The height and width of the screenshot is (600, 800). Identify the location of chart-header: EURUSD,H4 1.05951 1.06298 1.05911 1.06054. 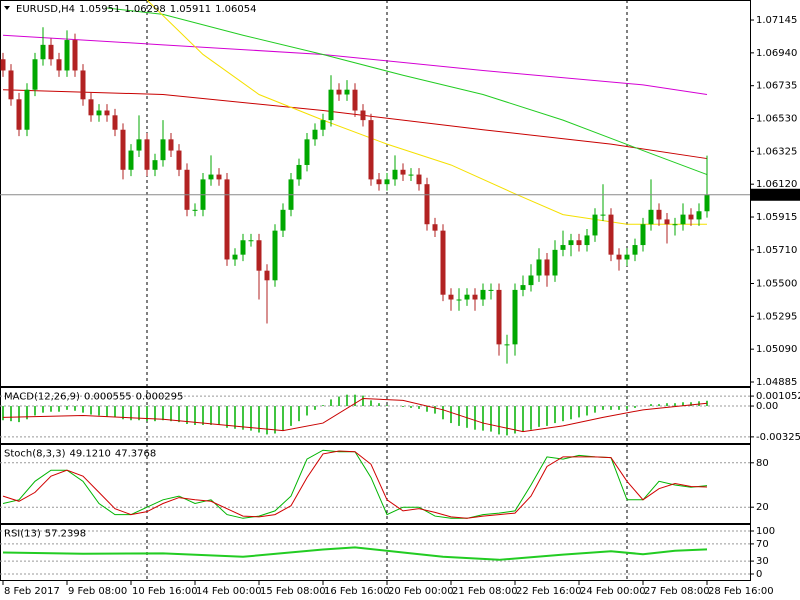
(136, 9).